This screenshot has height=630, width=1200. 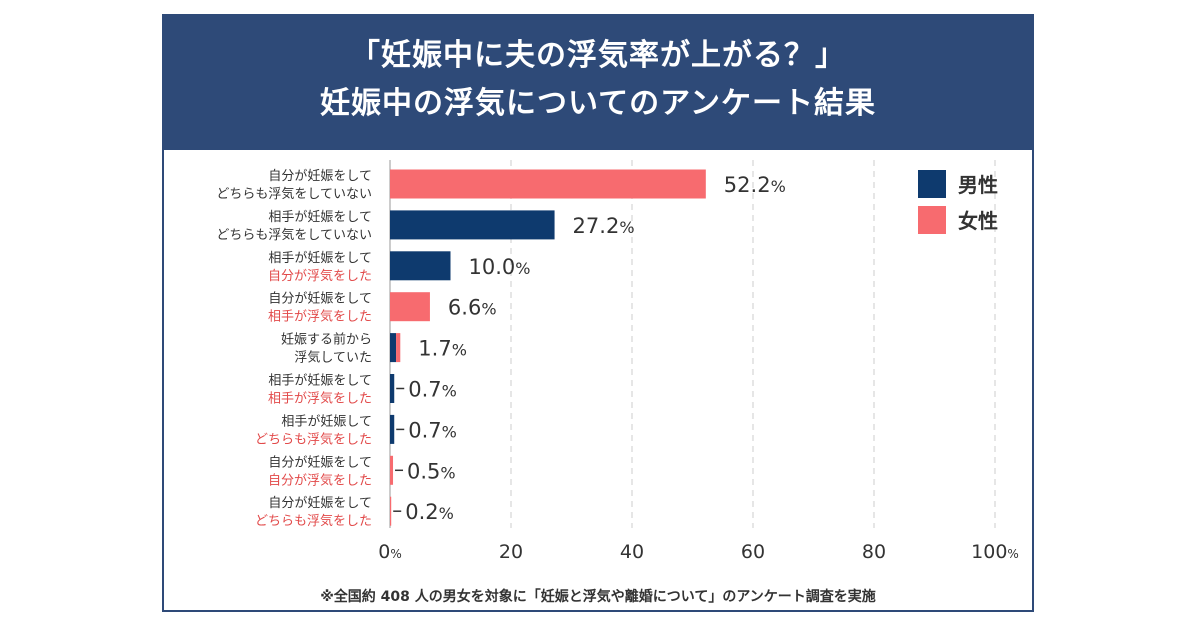 What do you see at coordinates (442, 349) in the screenshot?
I see `value-label: 1.7%` at bounding box center [442, 349].